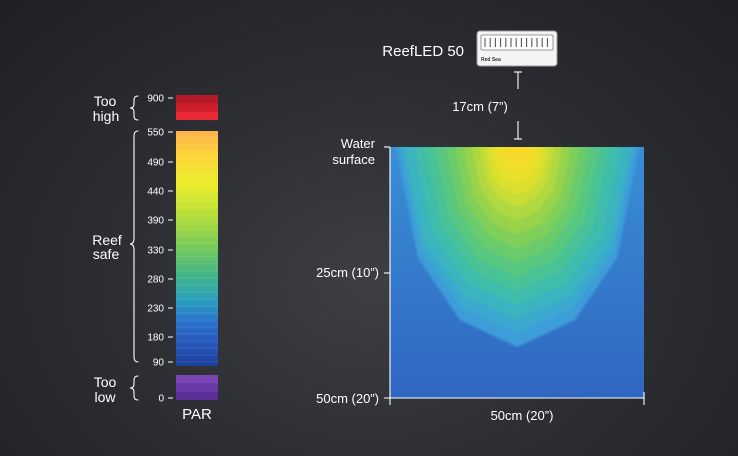 This screenshot has height=456, width=738. I want to click on tick-label: 440, so click(155, 192).